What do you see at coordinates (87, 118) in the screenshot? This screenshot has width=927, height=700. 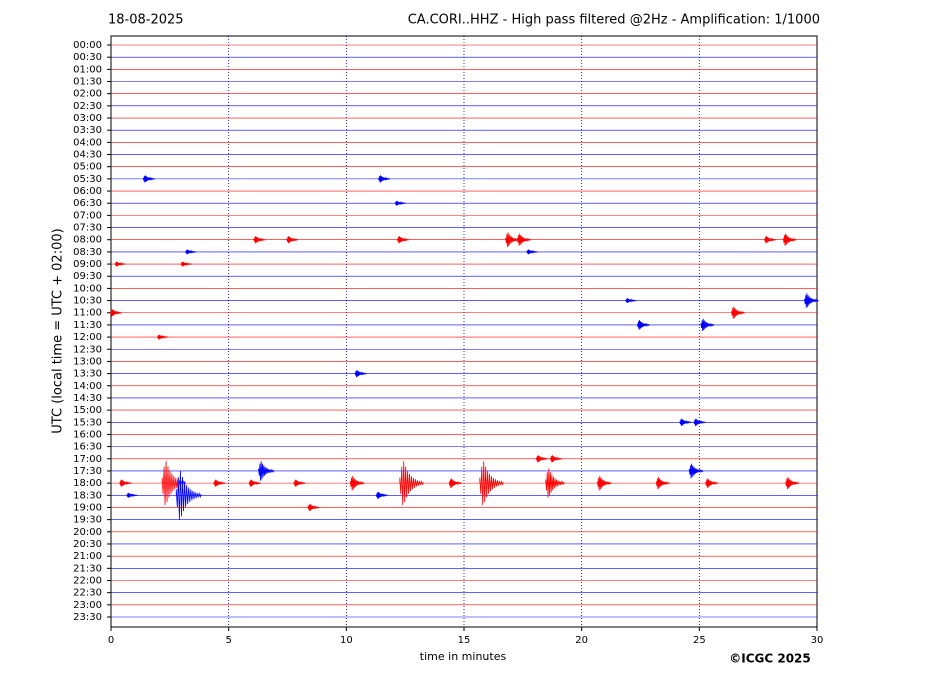 I see `y-tick-label: 03:00` at bounding box center [87, 118].